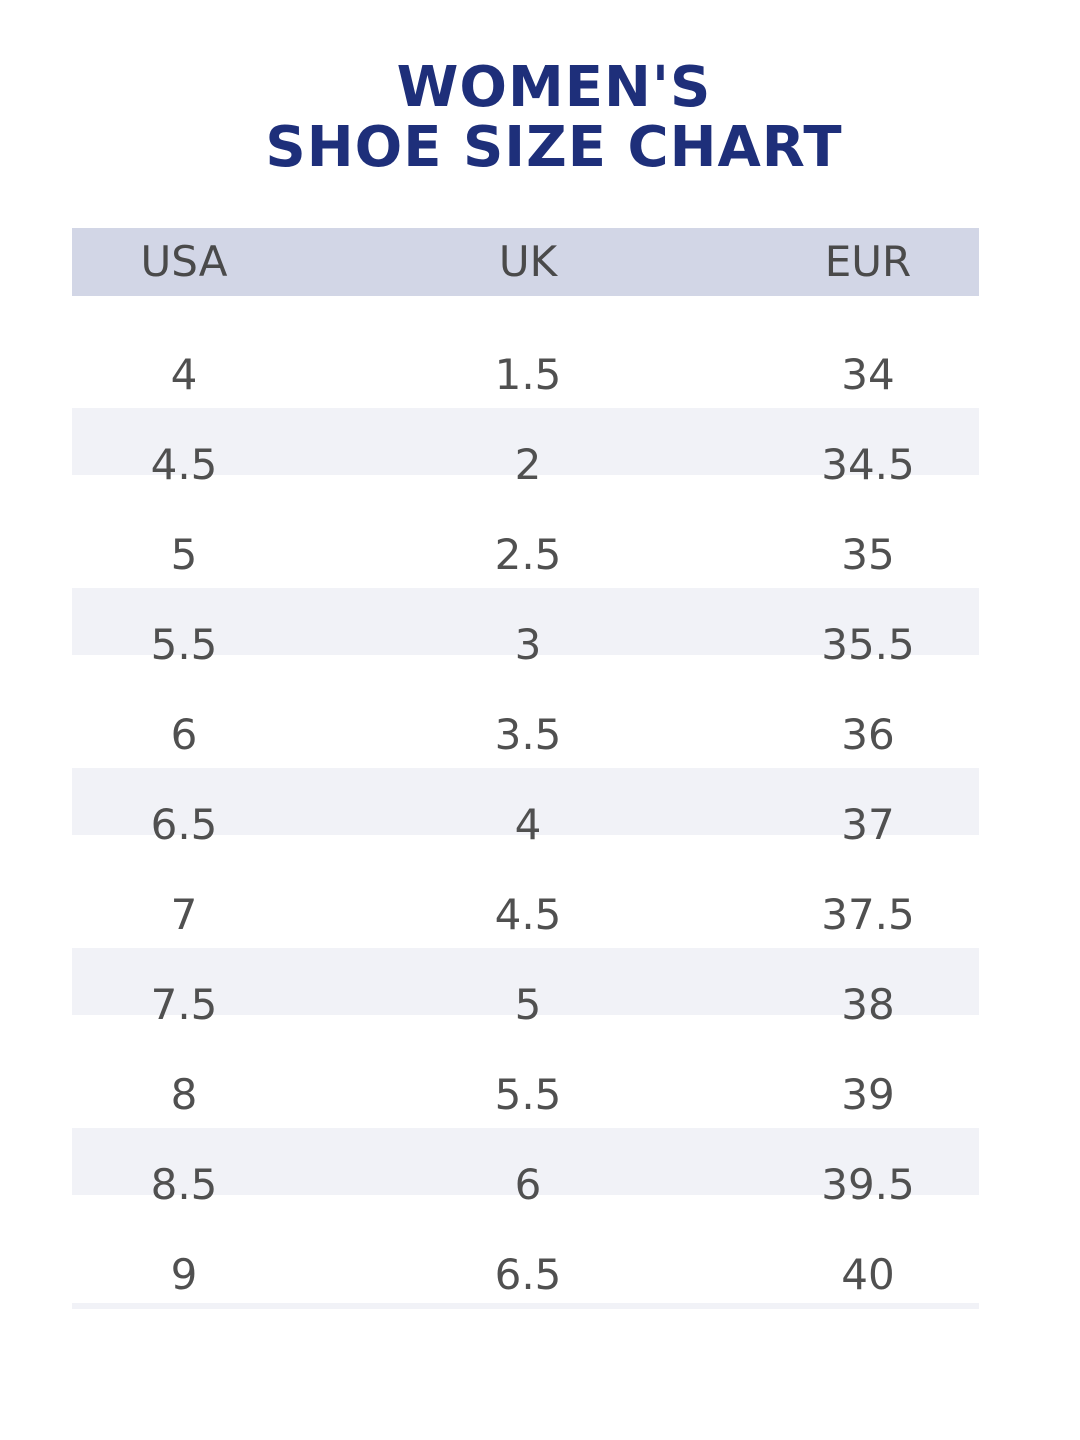 Image resolution: width=1080 pixels, height=1440 pixels. I want to click on table-cell-eur: 39.5, so click(868, 1157).